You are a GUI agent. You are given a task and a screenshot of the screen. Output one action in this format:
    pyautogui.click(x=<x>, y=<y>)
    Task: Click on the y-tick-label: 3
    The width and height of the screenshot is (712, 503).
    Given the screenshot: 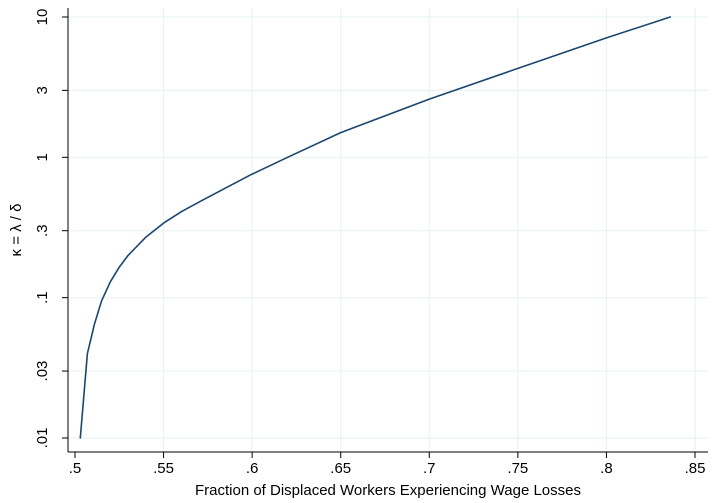 What is the action you would take?
    pyautogui.click(x=42, y=90)
    